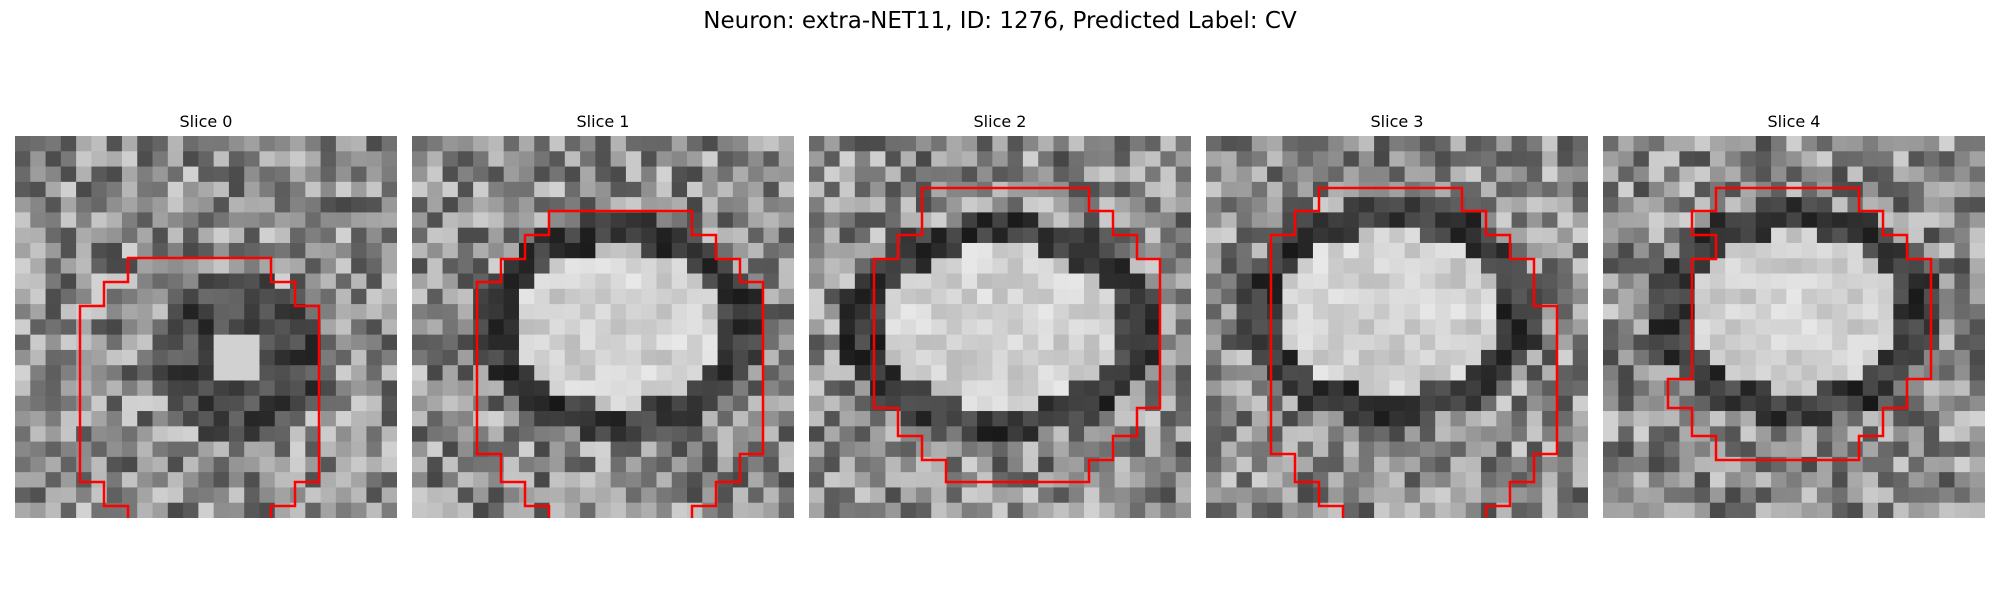 The image size is (2000, 600). What do you see at coordinates (1397, 121) in the screenshot?
I see `slice-title: Slice 3` at bounding box center [1397, 121].